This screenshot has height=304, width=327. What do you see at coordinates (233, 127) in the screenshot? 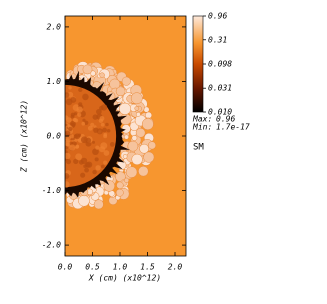
I see `annotation-value: 1.7e-17` at bounding box center [233, 127].